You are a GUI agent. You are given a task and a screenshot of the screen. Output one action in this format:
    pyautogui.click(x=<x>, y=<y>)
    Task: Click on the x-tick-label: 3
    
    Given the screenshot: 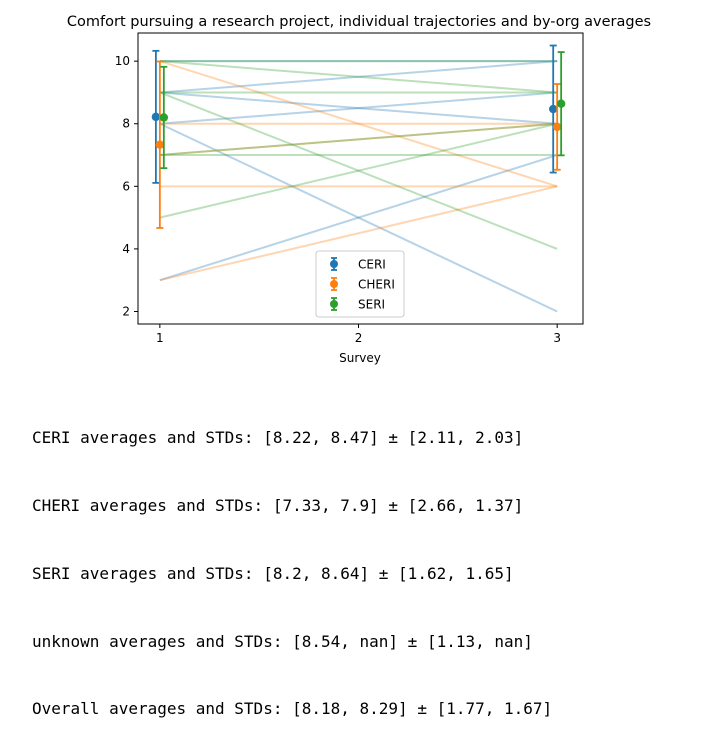 What is the action you would take?
    pyautogui.click(x=557, y=338)
    